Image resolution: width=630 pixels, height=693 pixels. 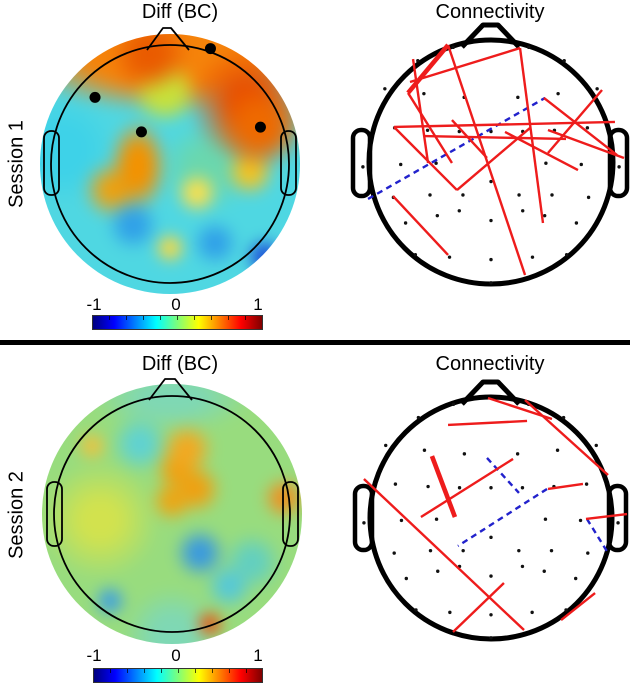 What do you see at coordinates (176, 304) in the screenshot?
I see `colorbar1-tick-zero: 0` at bounding box center [176, 304].